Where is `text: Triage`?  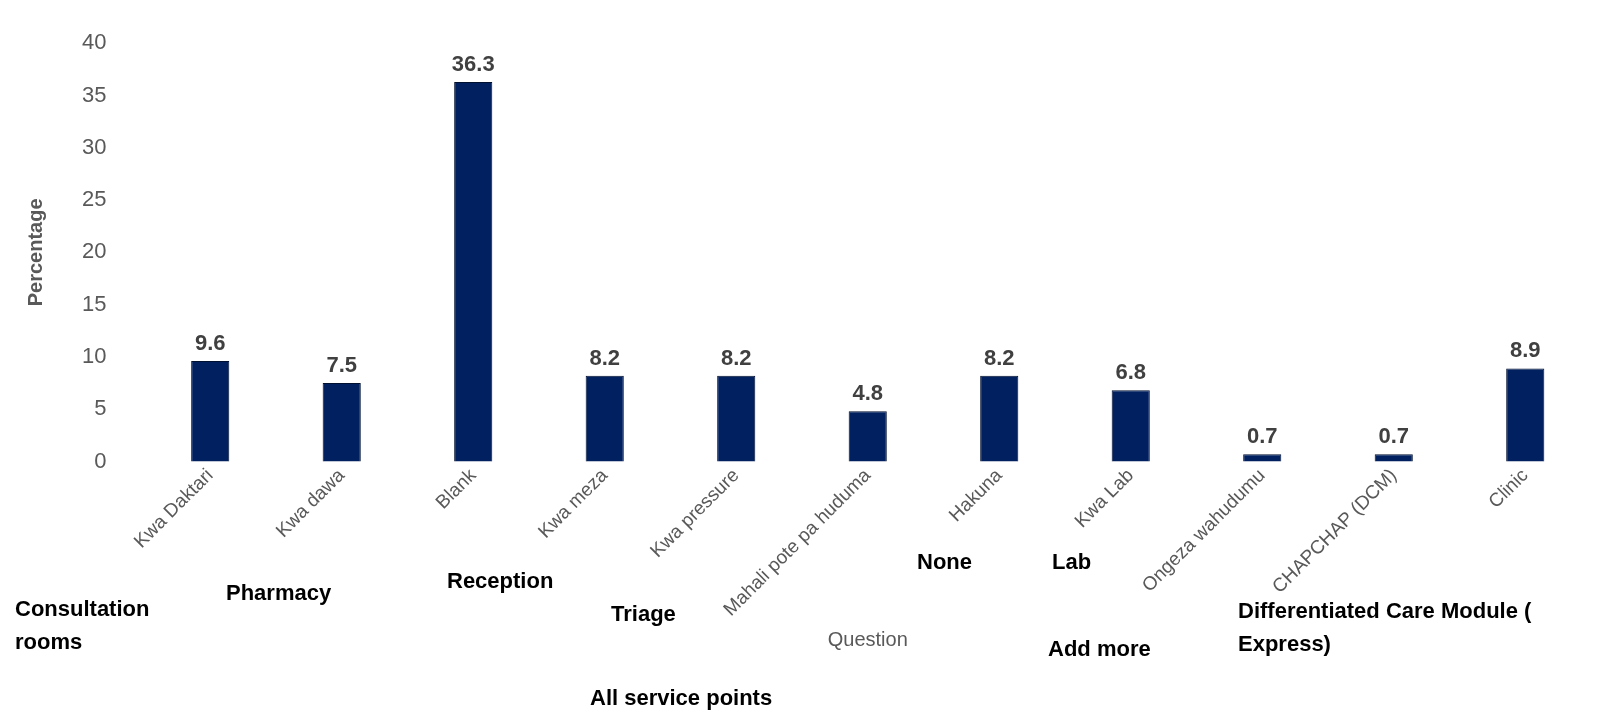
text: Triage is located at coordinates (643, 613).